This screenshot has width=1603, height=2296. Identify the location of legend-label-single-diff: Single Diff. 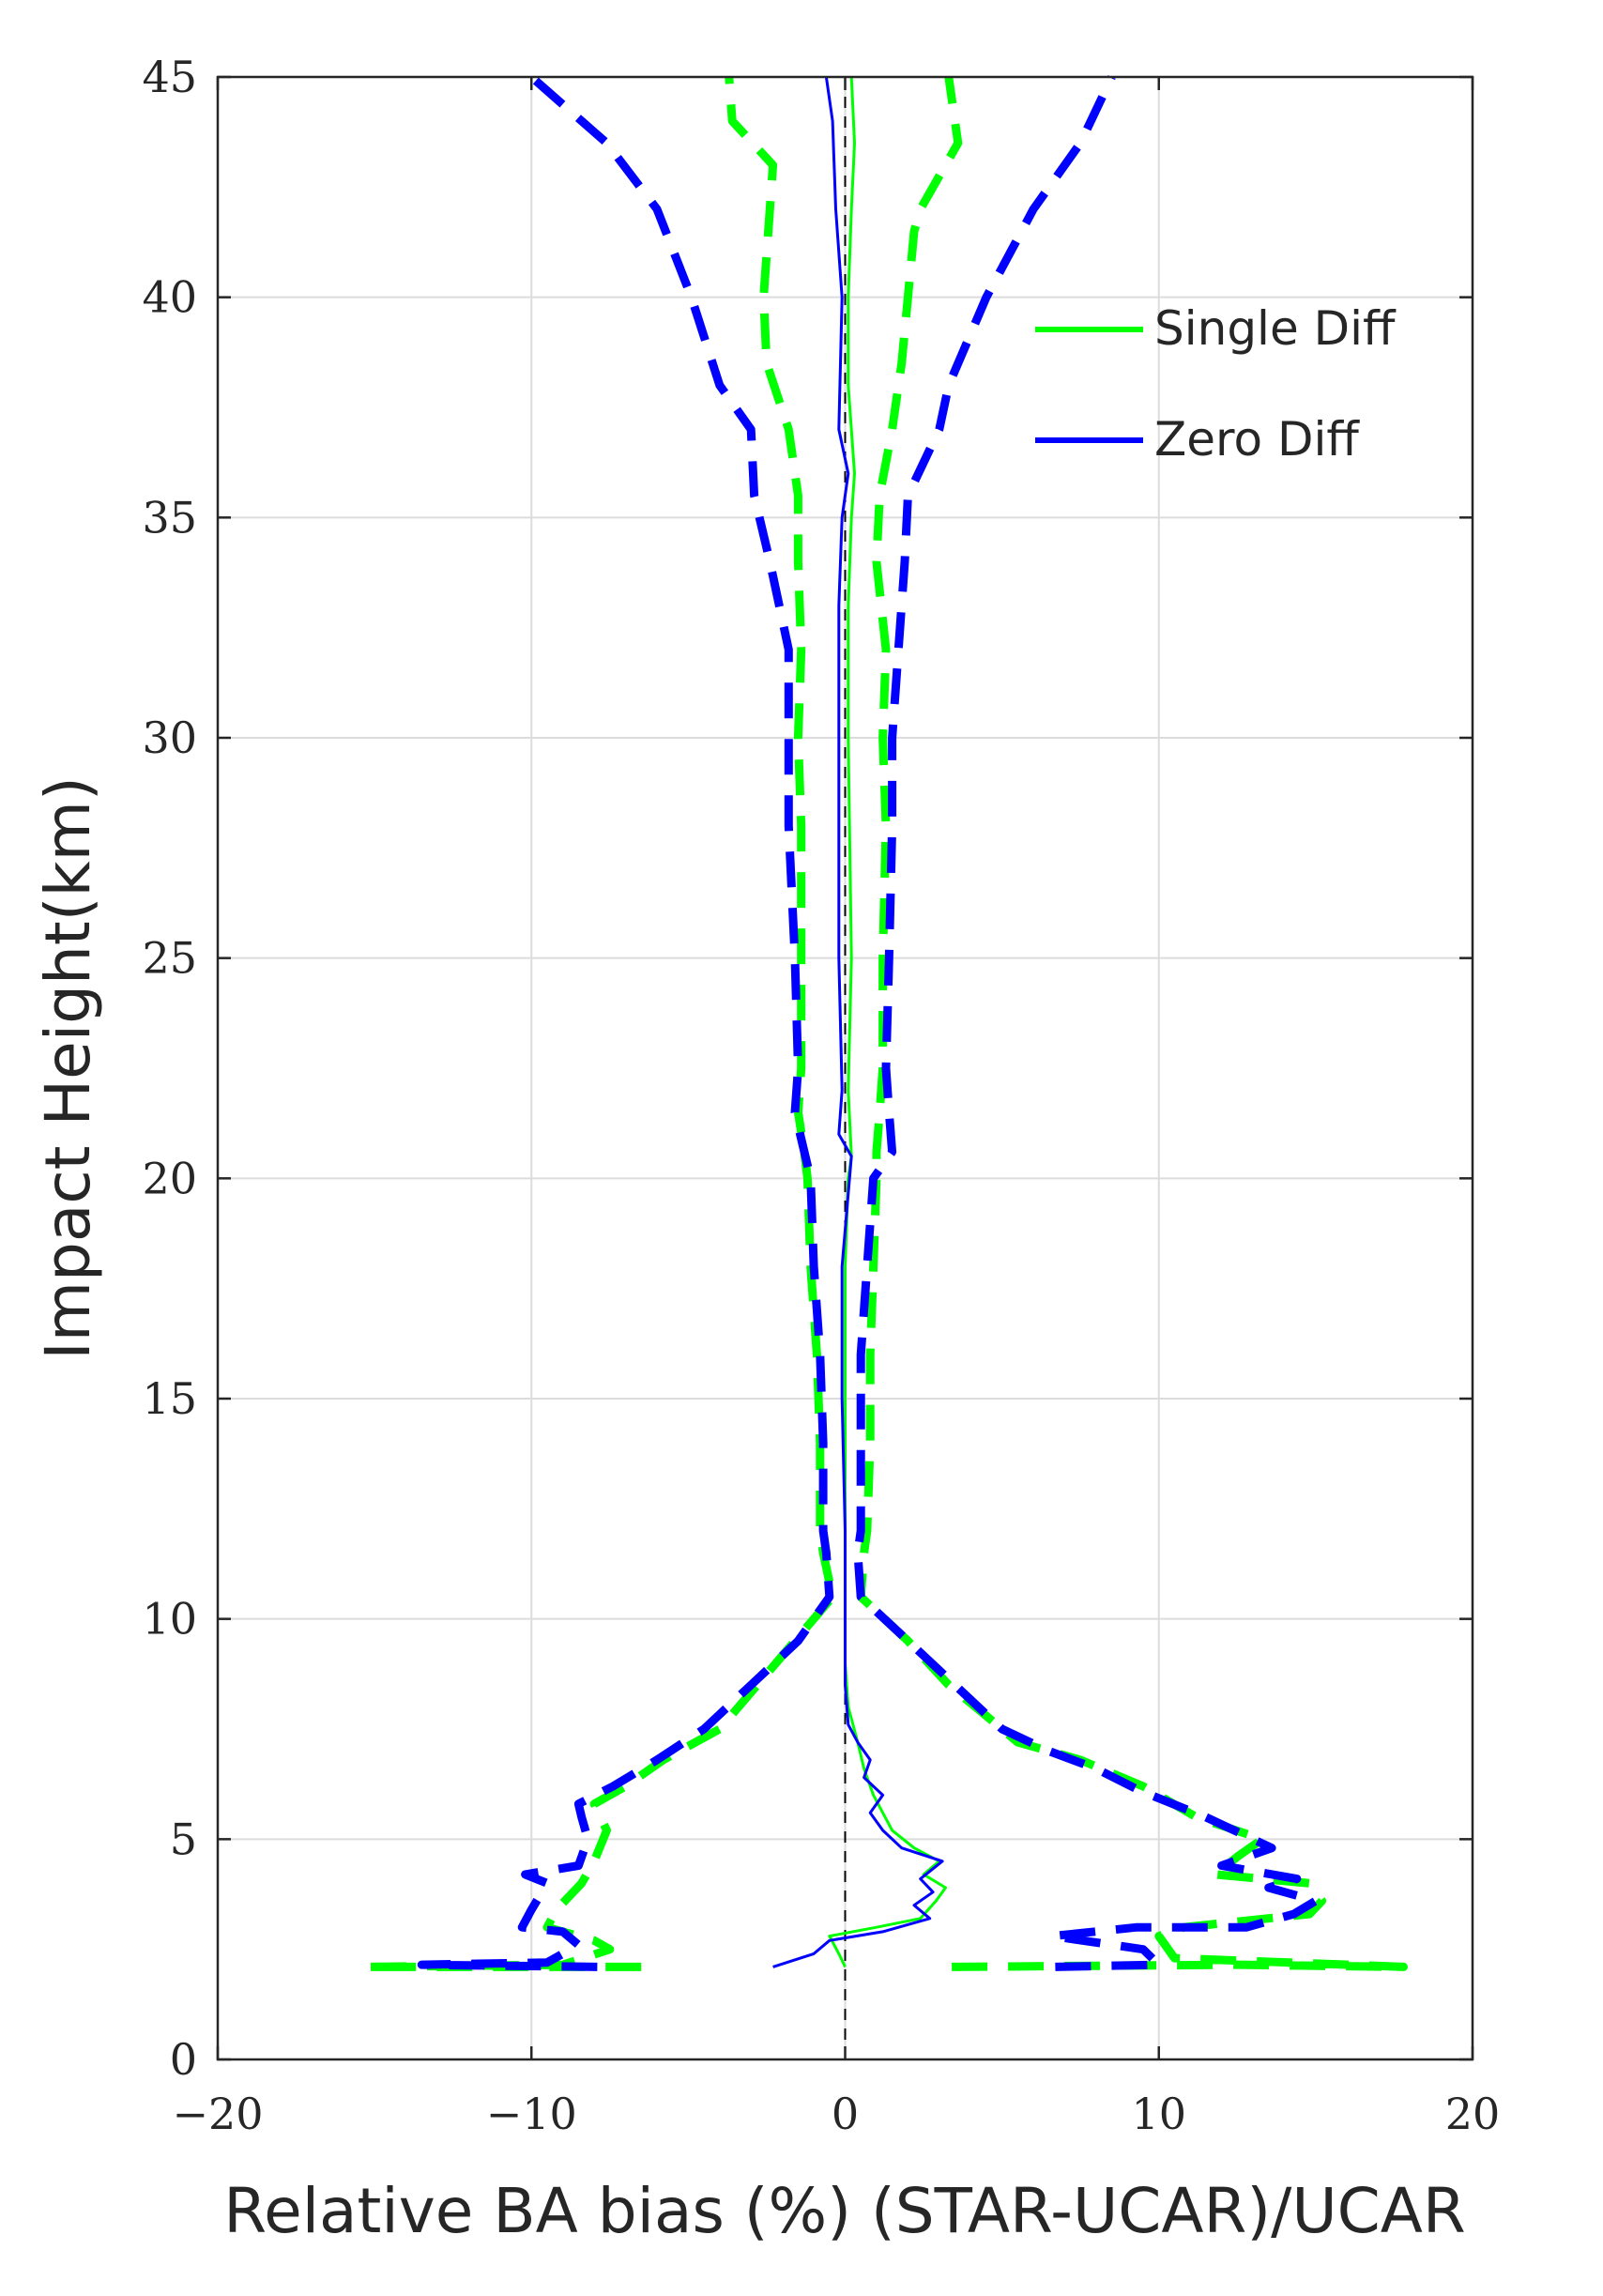
(1275, 328).